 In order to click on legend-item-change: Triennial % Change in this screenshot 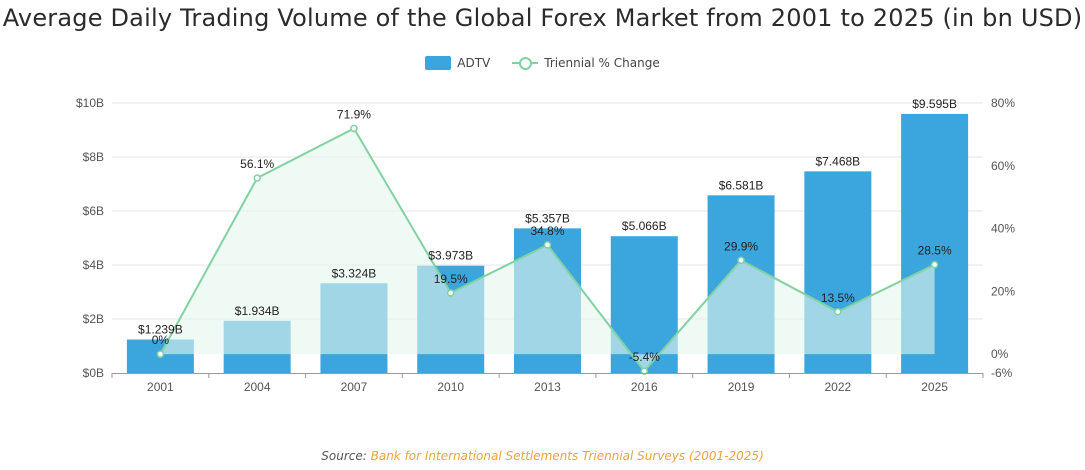, I will do `click(586, 63)`.